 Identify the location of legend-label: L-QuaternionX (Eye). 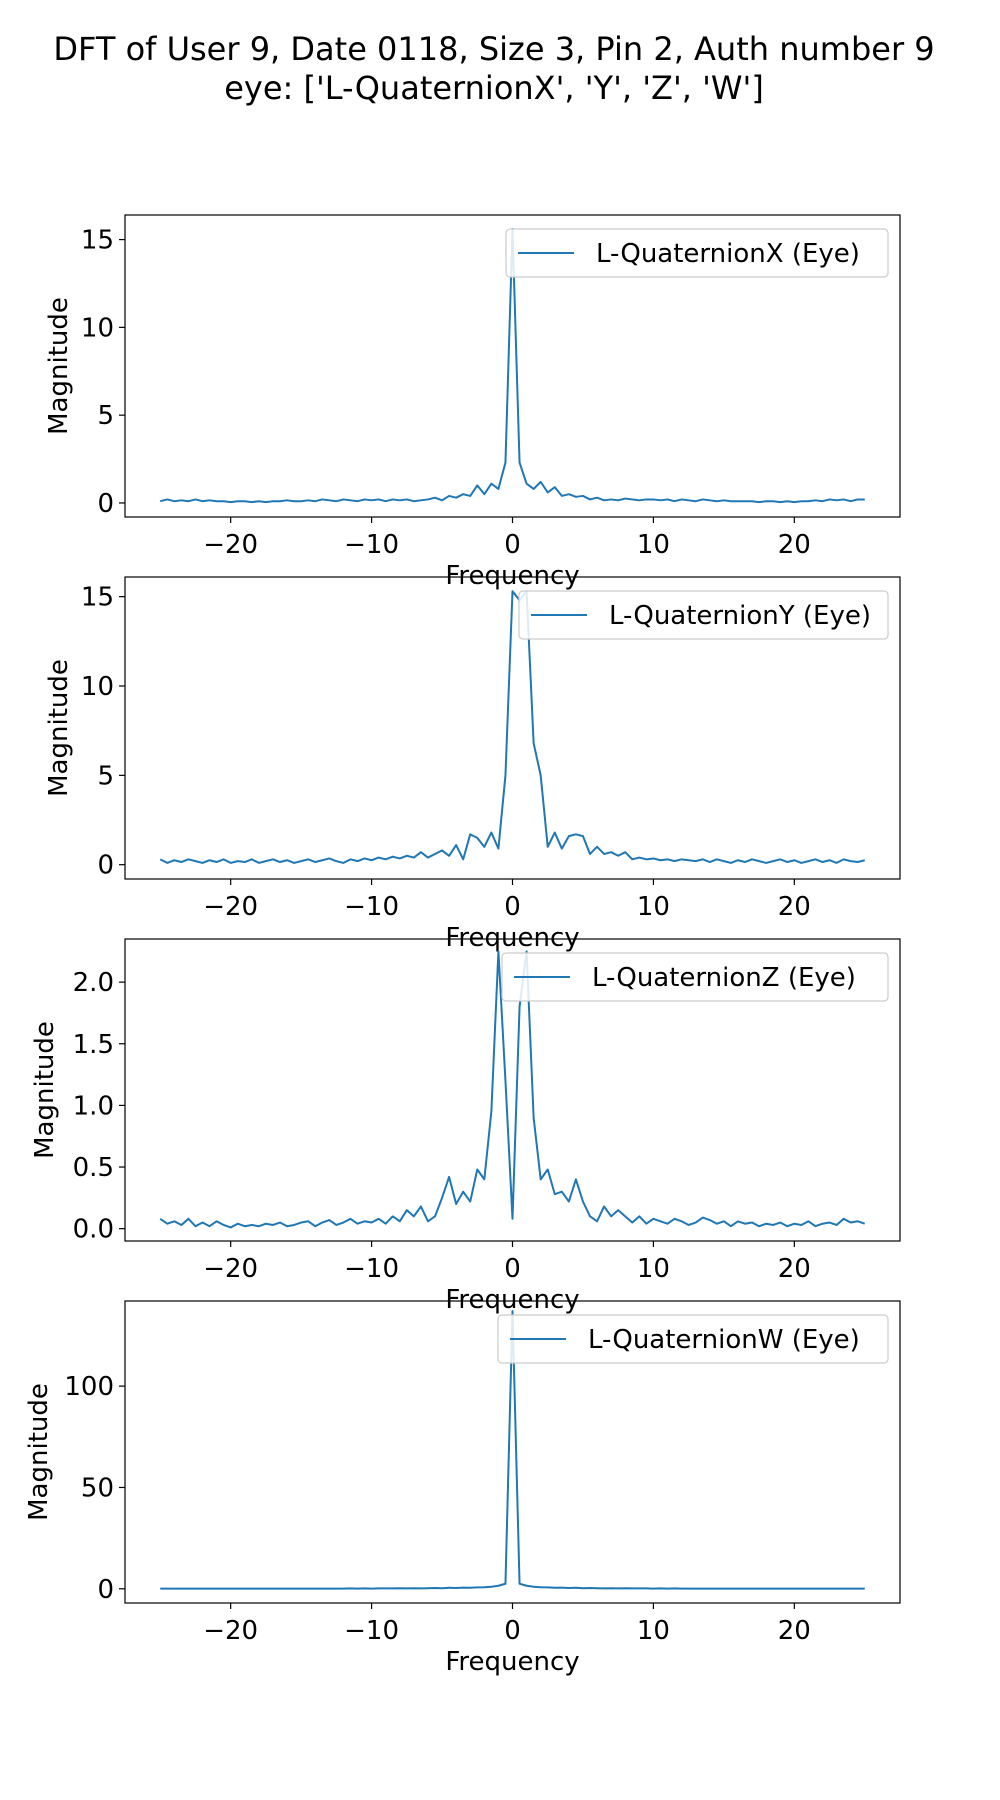
(728, 254).